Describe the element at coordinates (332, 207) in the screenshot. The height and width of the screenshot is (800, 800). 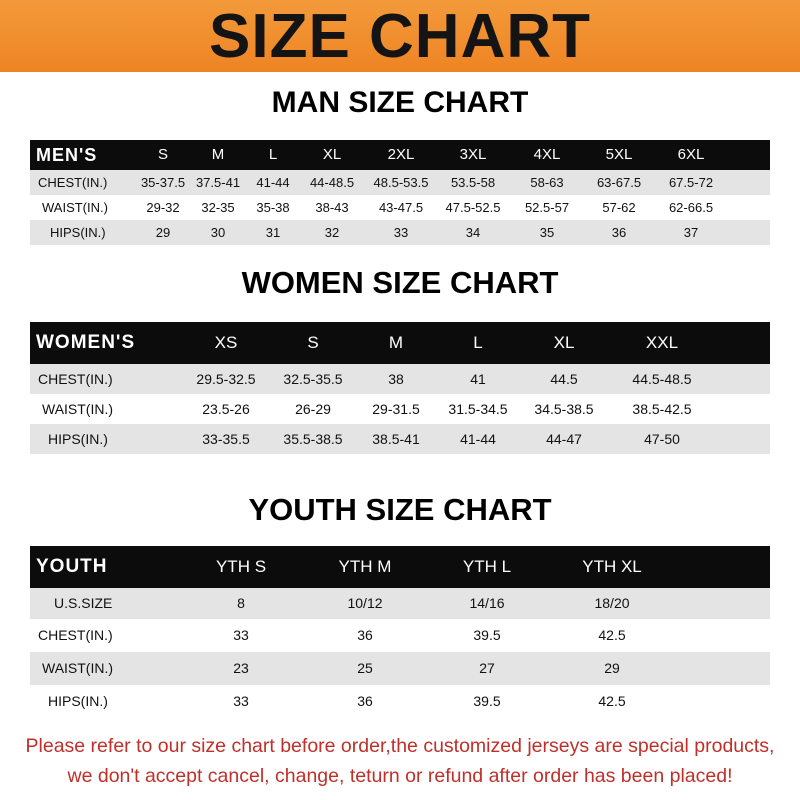
I see `size-value: 38-43` at that location.